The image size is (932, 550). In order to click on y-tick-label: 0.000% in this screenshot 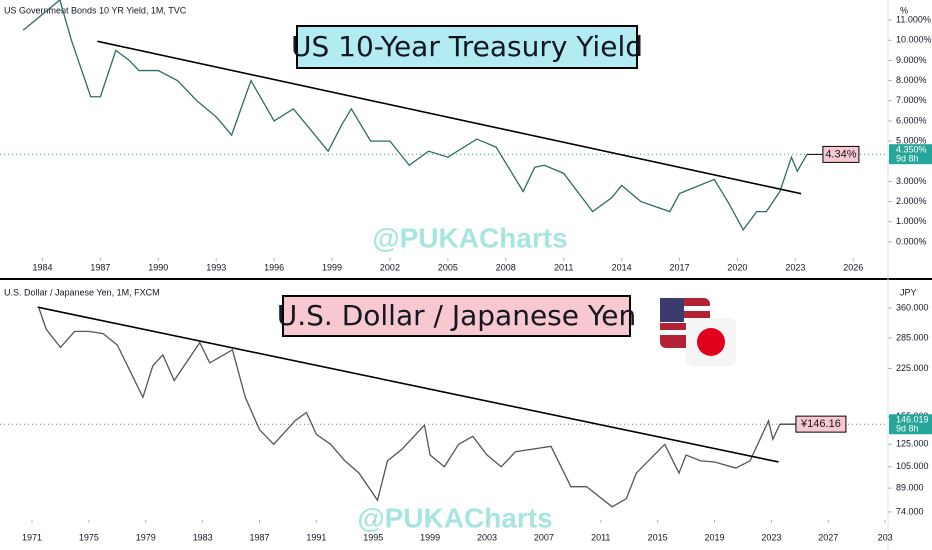, I will do `click(911, 241)`.